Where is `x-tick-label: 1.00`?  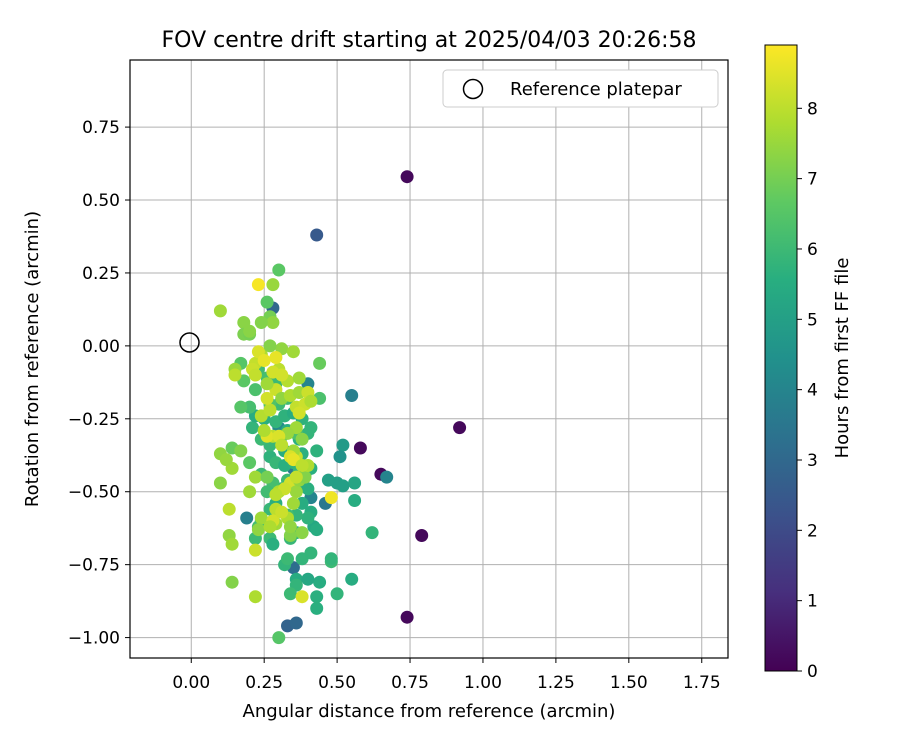 x-tick-label: 1.00 is located at coordinates (483, 683).